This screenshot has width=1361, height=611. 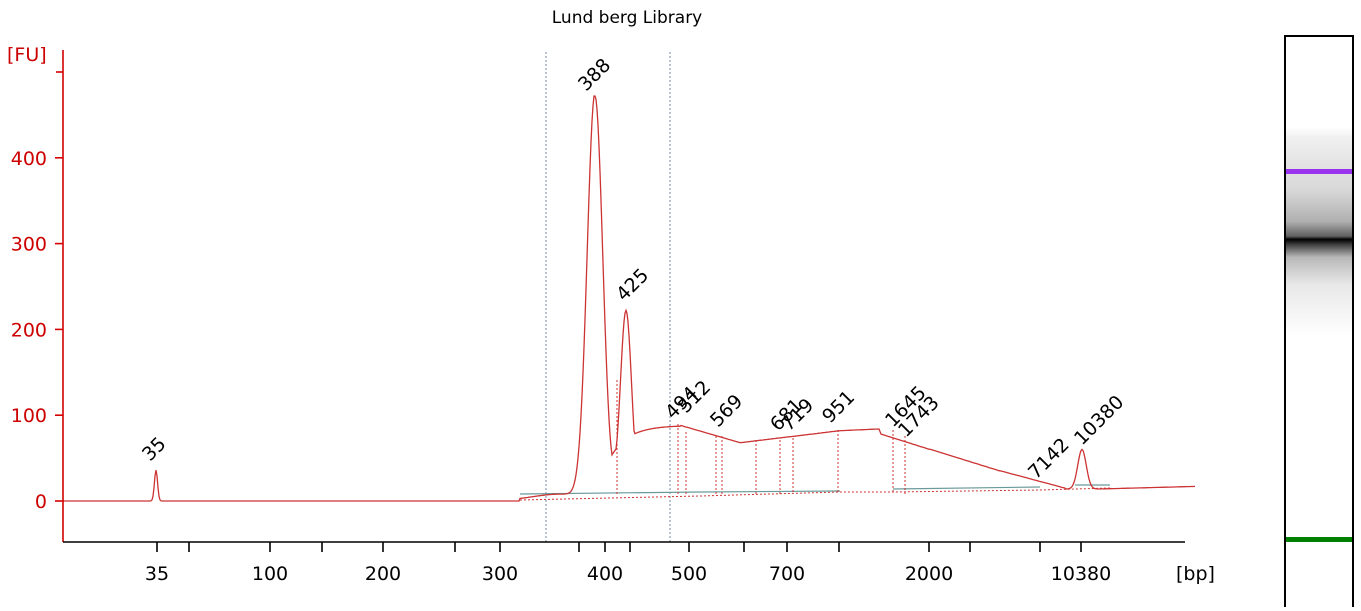 I want to click on y-tick-label: 100, so click(x=29, y=416).